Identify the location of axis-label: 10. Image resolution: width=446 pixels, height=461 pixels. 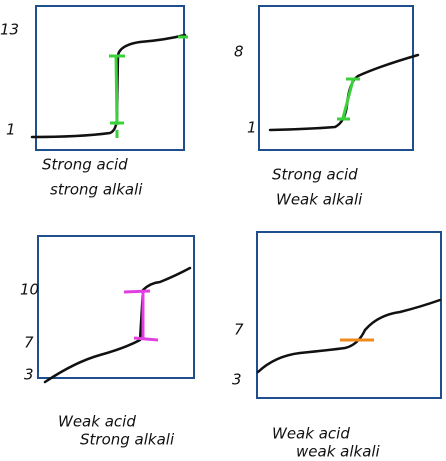
(29, 290).